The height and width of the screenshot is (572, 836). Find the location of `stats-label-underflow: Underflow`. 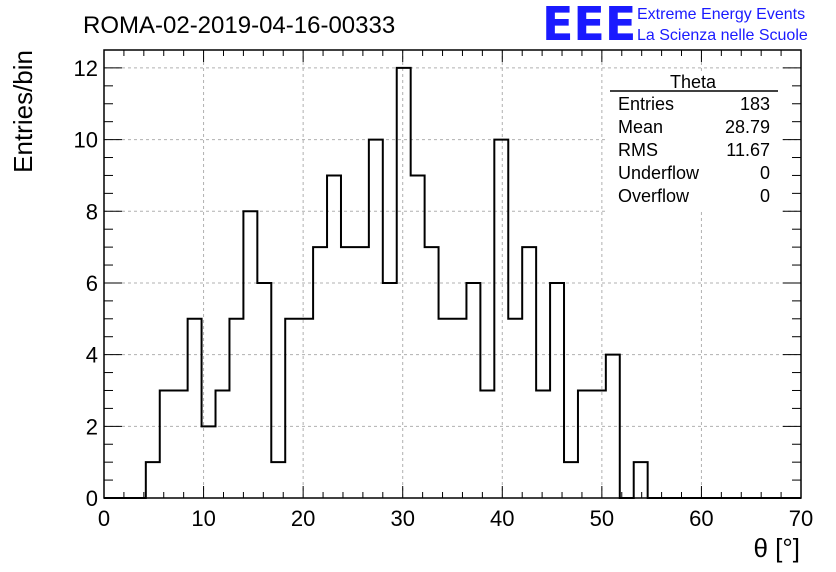

stats-label-underflow: Underflow is located at coordinates (659, 173).